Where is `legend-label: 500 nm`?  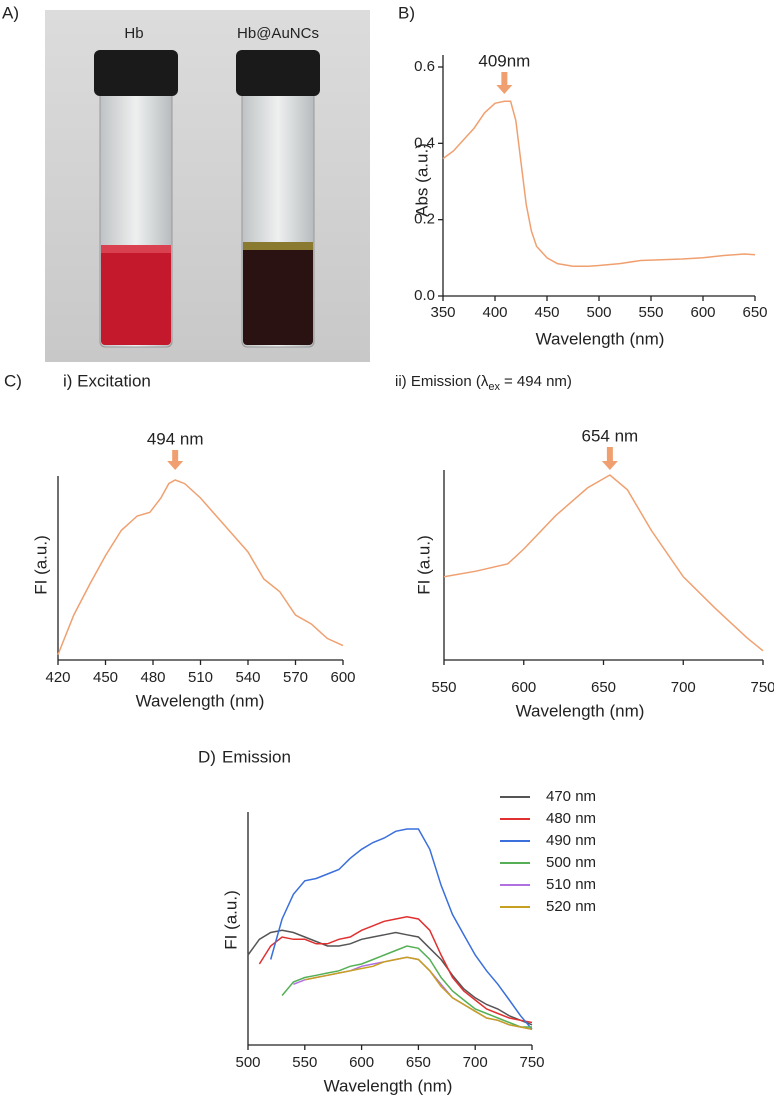 legend-label: 500 nm is located at coordinates (571, 862).